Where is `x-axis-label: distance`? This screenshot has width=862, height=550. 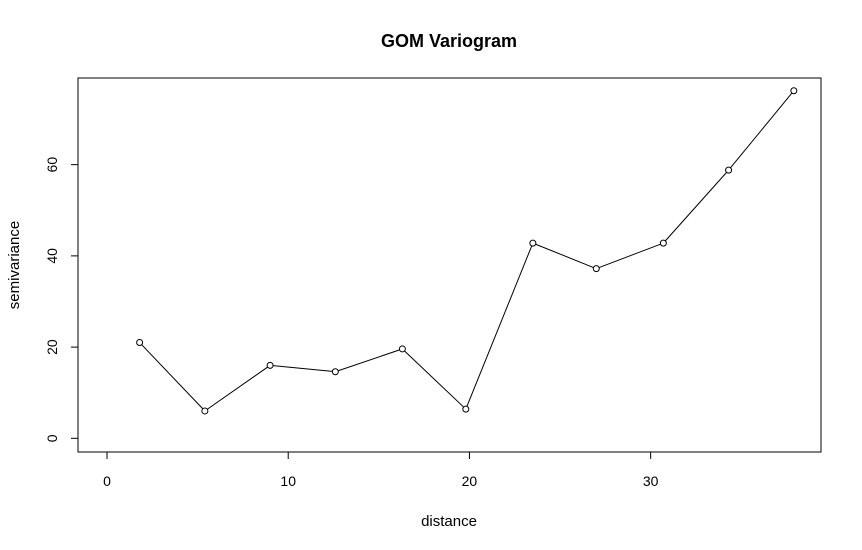
x-axis-label: distance is located at coordinates (449, 521).